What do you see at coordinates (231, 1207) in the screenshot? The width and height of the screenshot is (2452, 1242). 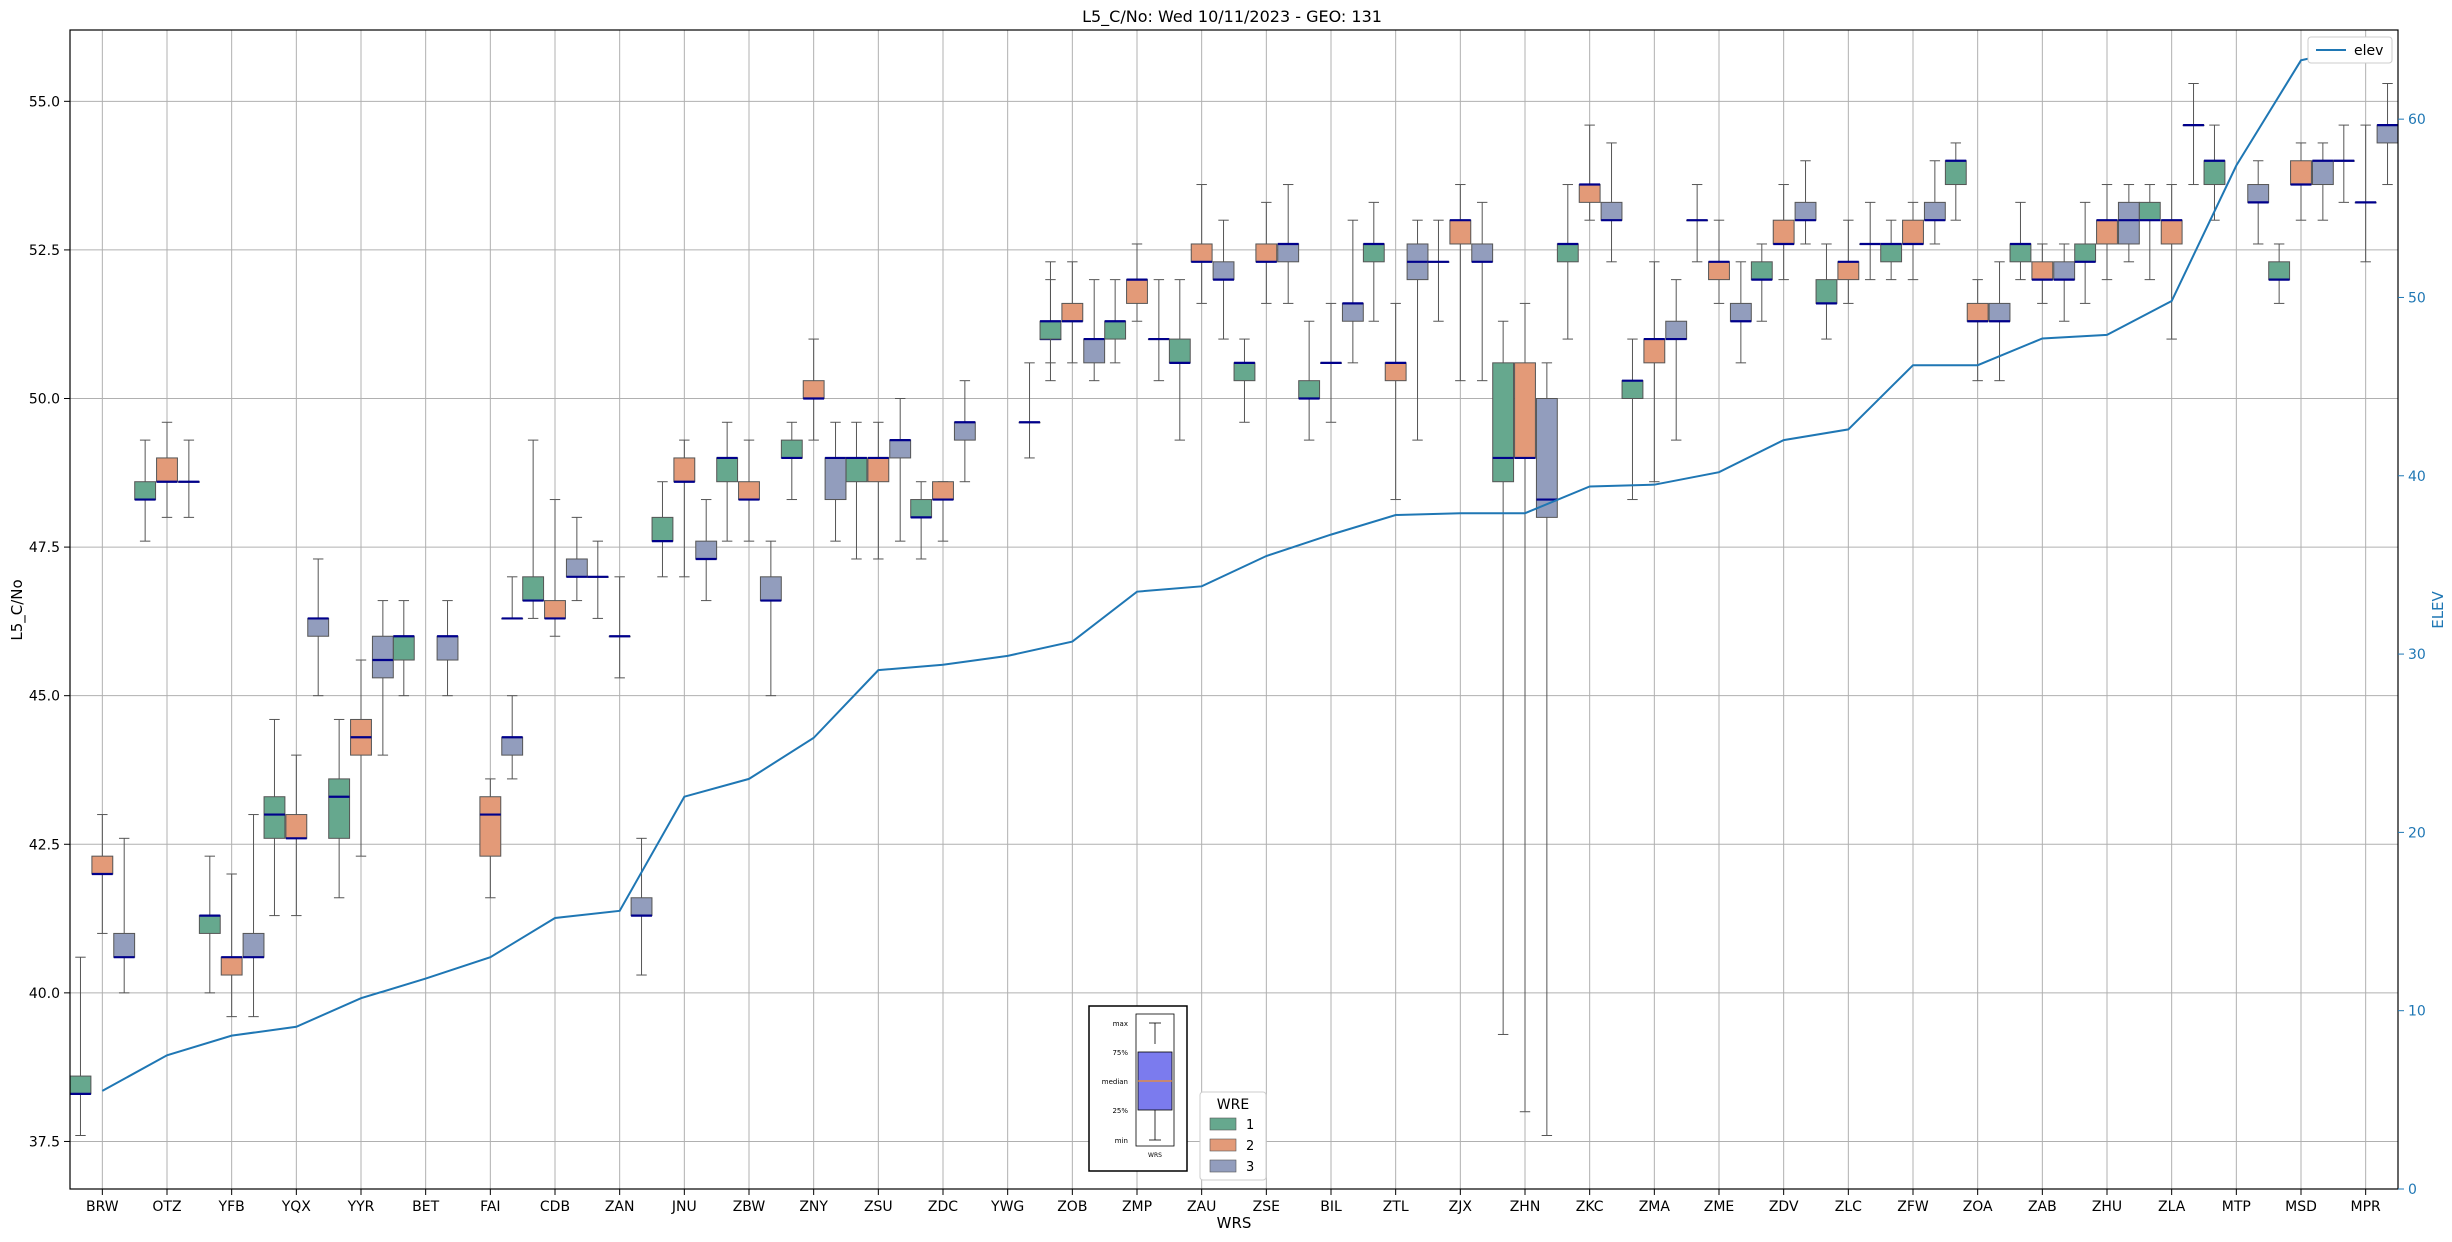 I see `x-tick-label: YFB` at bounding box center [231, 1207].